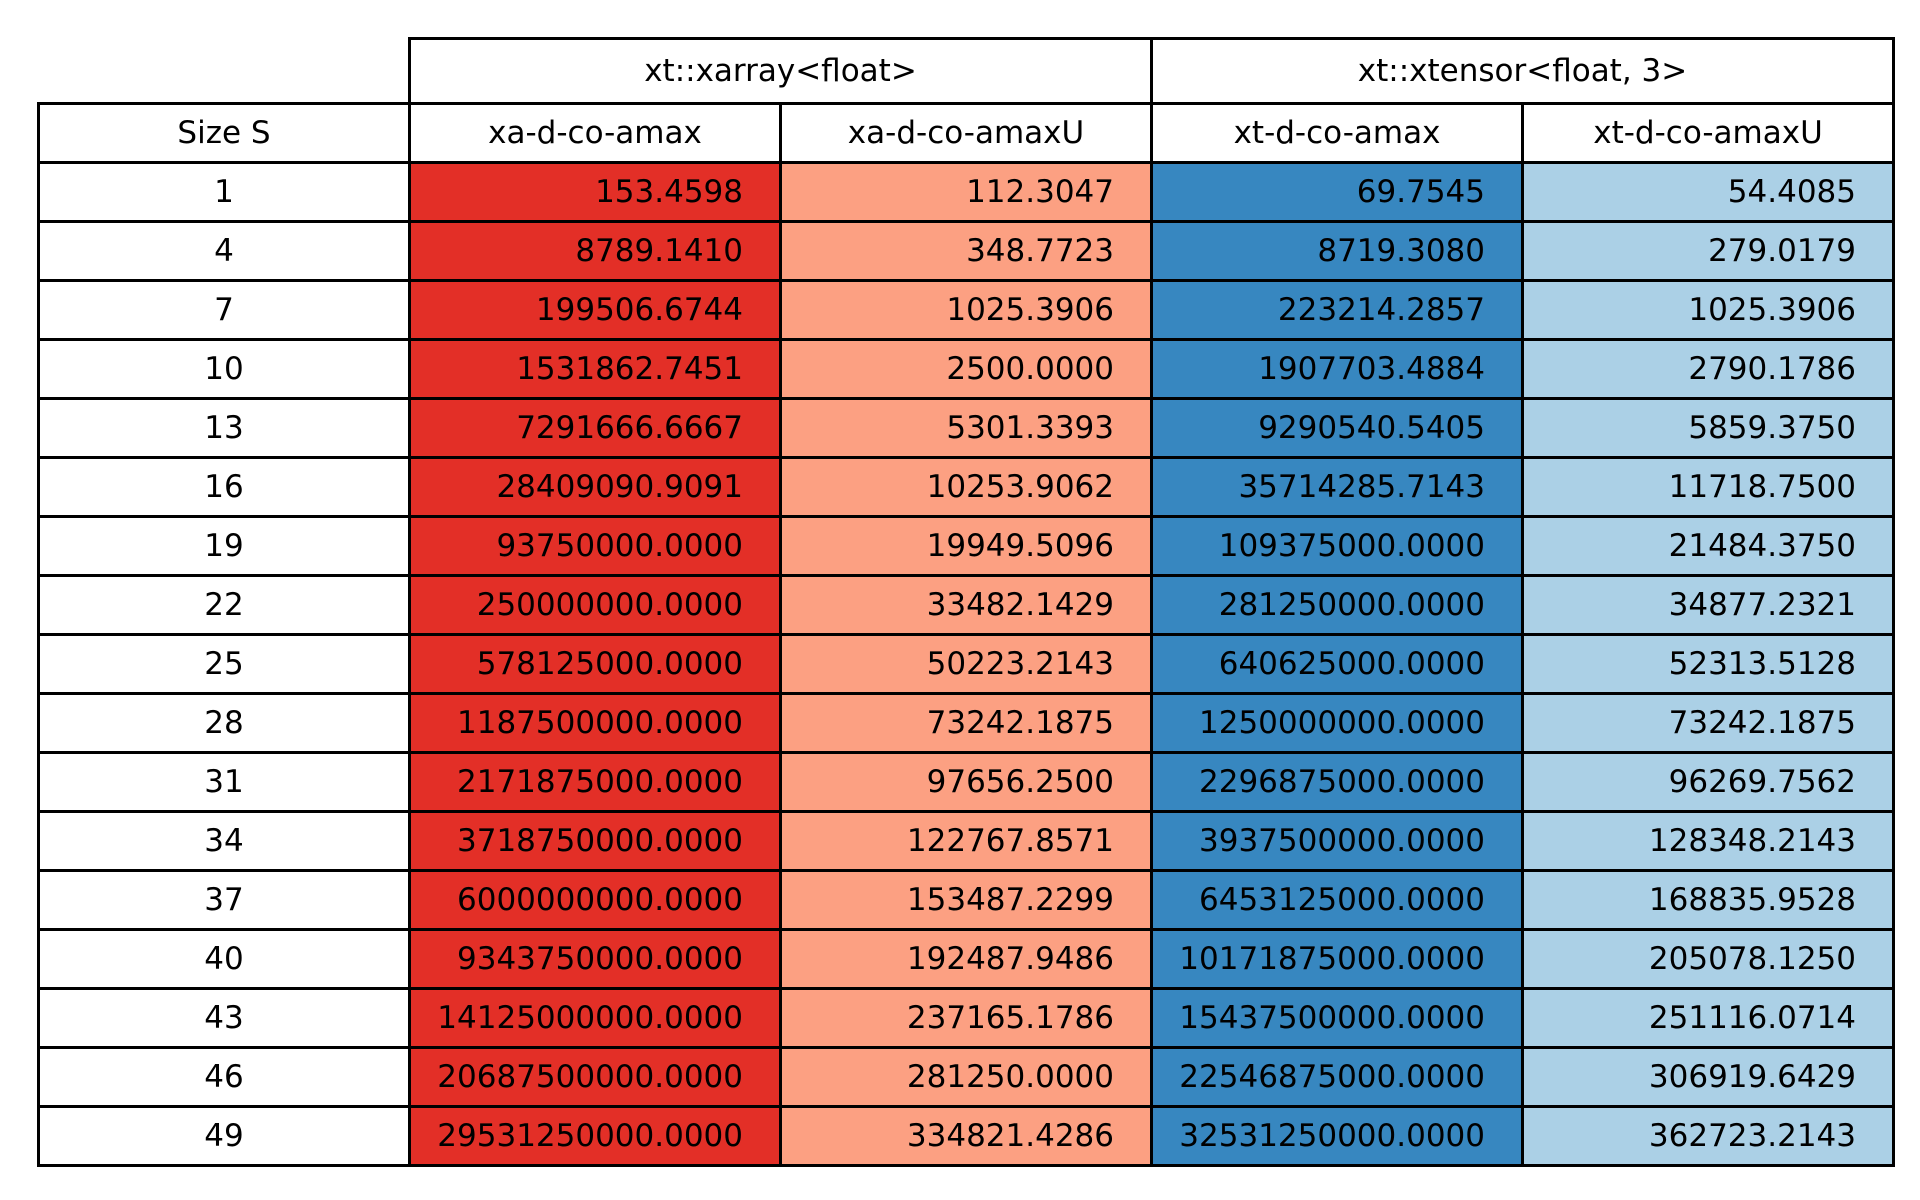 This screenshot has height=1200, width=1920. Describe the element at coordinates (595, 723) in the screenshot. I see `xa-amax-cell: 1187500000.0000` at that location.